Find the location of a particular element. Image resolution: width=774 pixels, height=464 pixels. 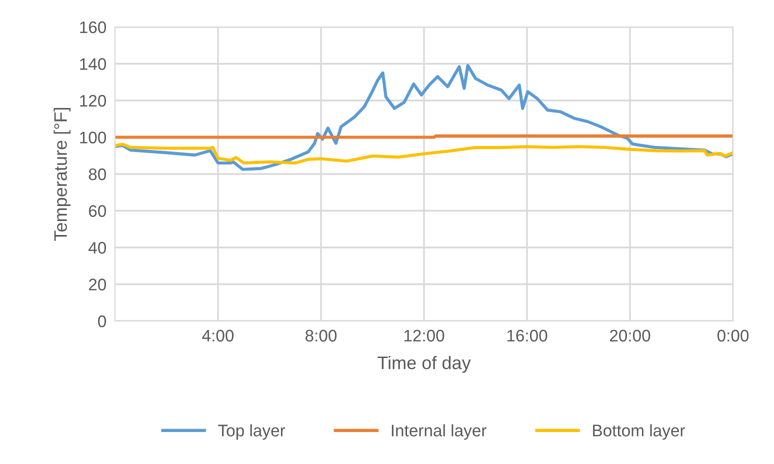

x-tick-label: 16:00 is located at coordinates (527, 336).